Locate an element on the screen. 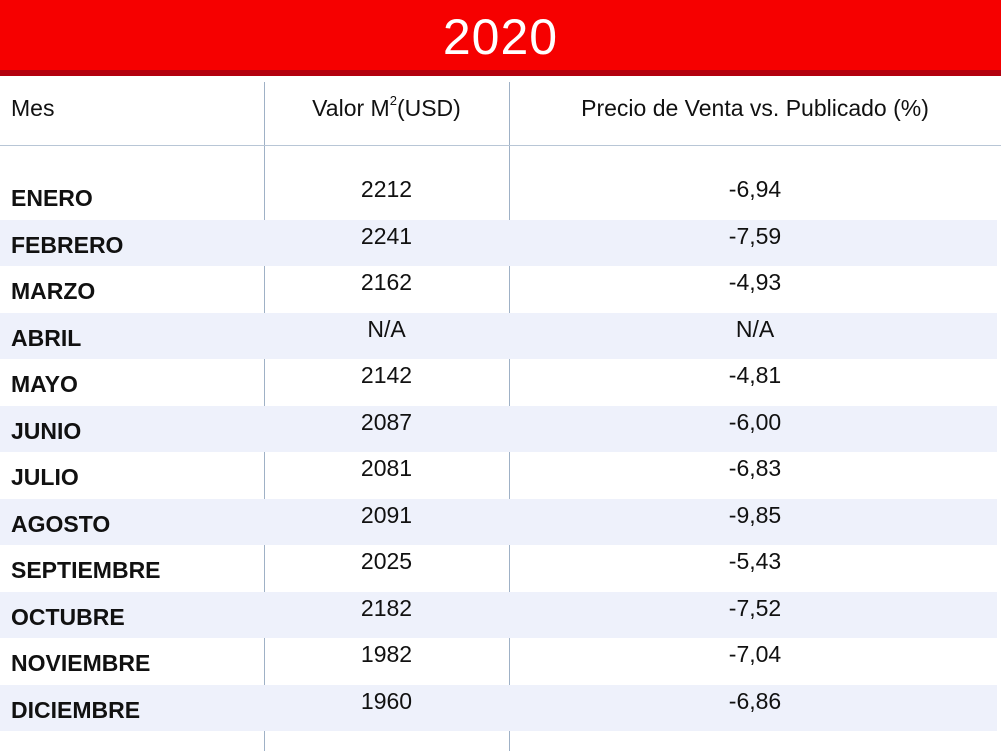 The image size is (1001, 751). cell-mes: NOVIEMBRE is located at coordinates (81, 663).